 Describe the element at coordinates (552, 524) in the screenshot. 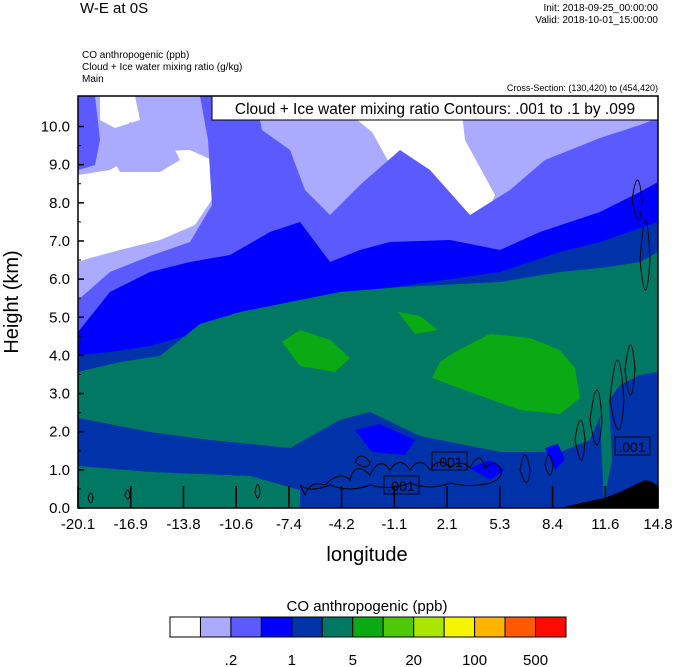

I see `x-tick-label: 8.4` at that location.